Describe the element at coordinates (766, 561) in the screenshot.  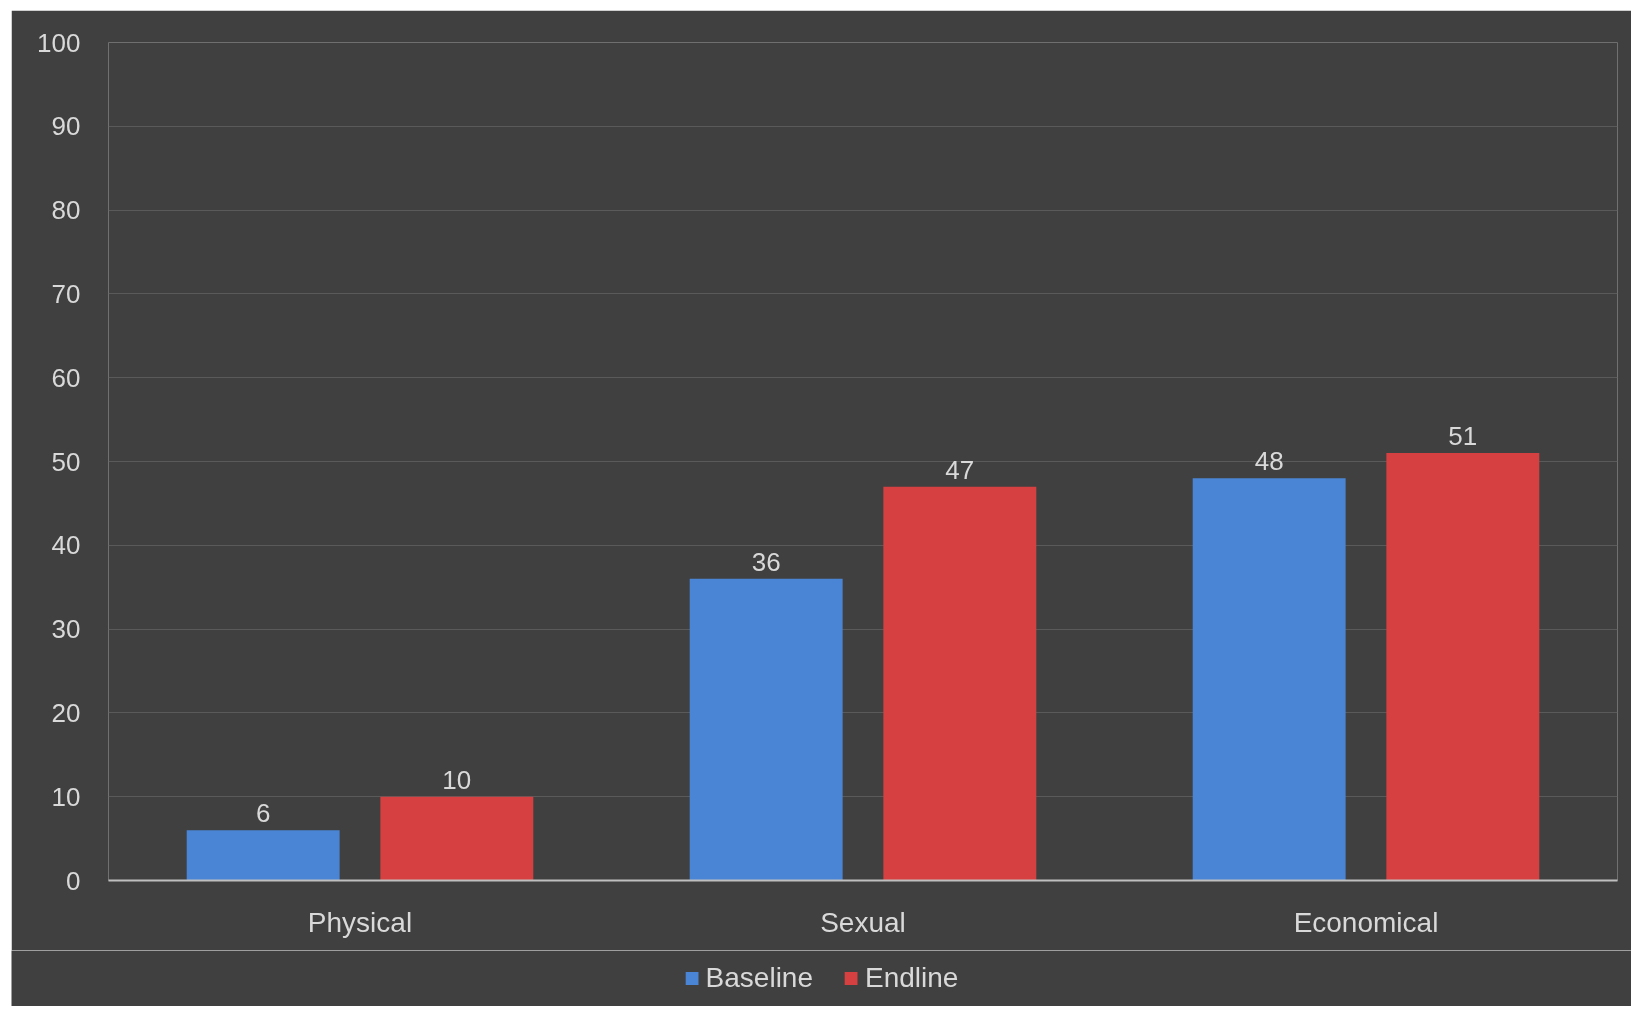
I see `data-label: 36` at that location.